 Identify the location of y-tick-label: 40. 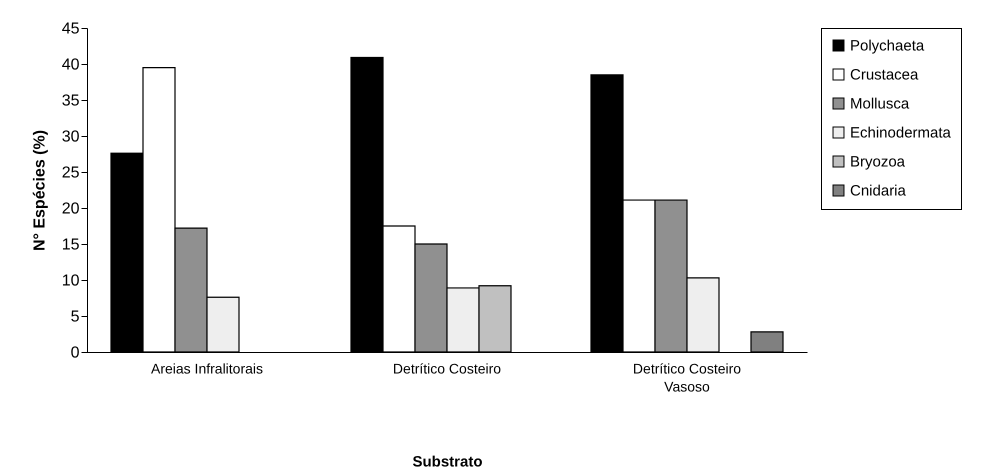
(71, 65).